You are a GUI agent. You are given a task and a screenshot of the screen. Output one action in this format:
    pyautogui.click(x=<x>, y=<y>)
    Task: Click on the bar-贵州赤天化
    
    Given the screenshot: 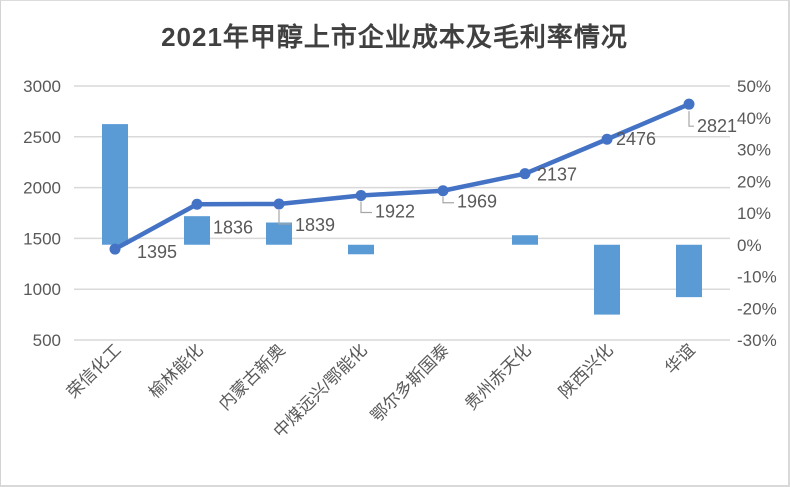 What is the action you would take?
    pyautogui.click(x=525, y=240)
    